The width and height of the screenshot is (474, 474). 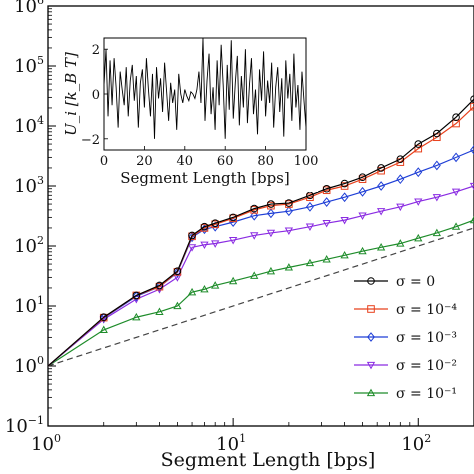 What do you see at coordinates (29, 185) in the screenshot?
I see `y-tick-label: 10³` at bounding box center [29, 185].